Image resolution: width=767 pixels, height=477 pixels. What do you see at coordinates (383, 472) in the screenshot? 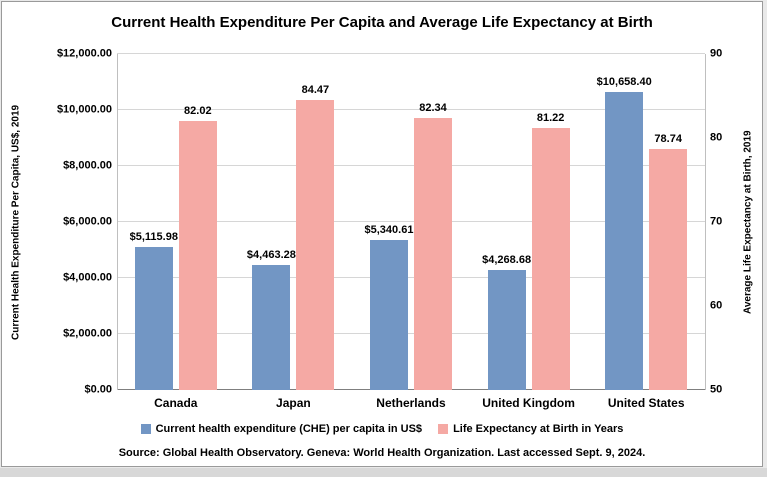
I see `window-bottom-edge` at bounding box center [383, 472].